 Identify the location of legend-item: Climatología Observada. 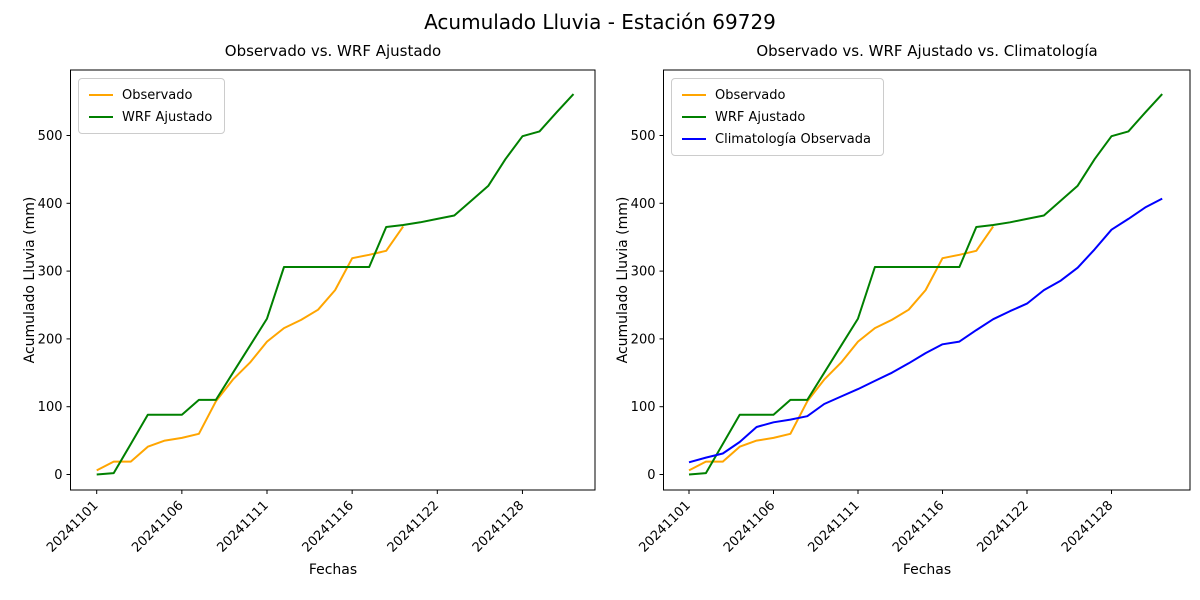
(776, 139).